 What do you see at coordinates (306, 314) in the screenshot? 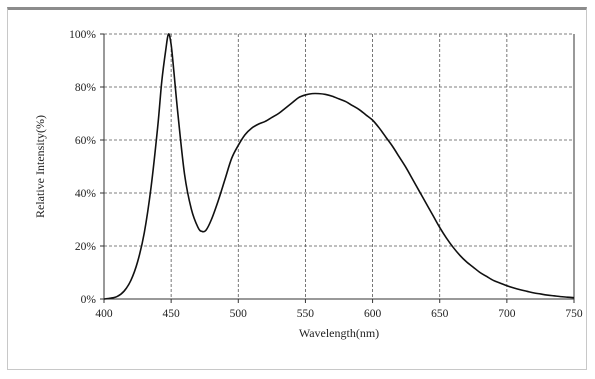
I see `x-tick-label-550: 550` at bounding box center [306, 314].